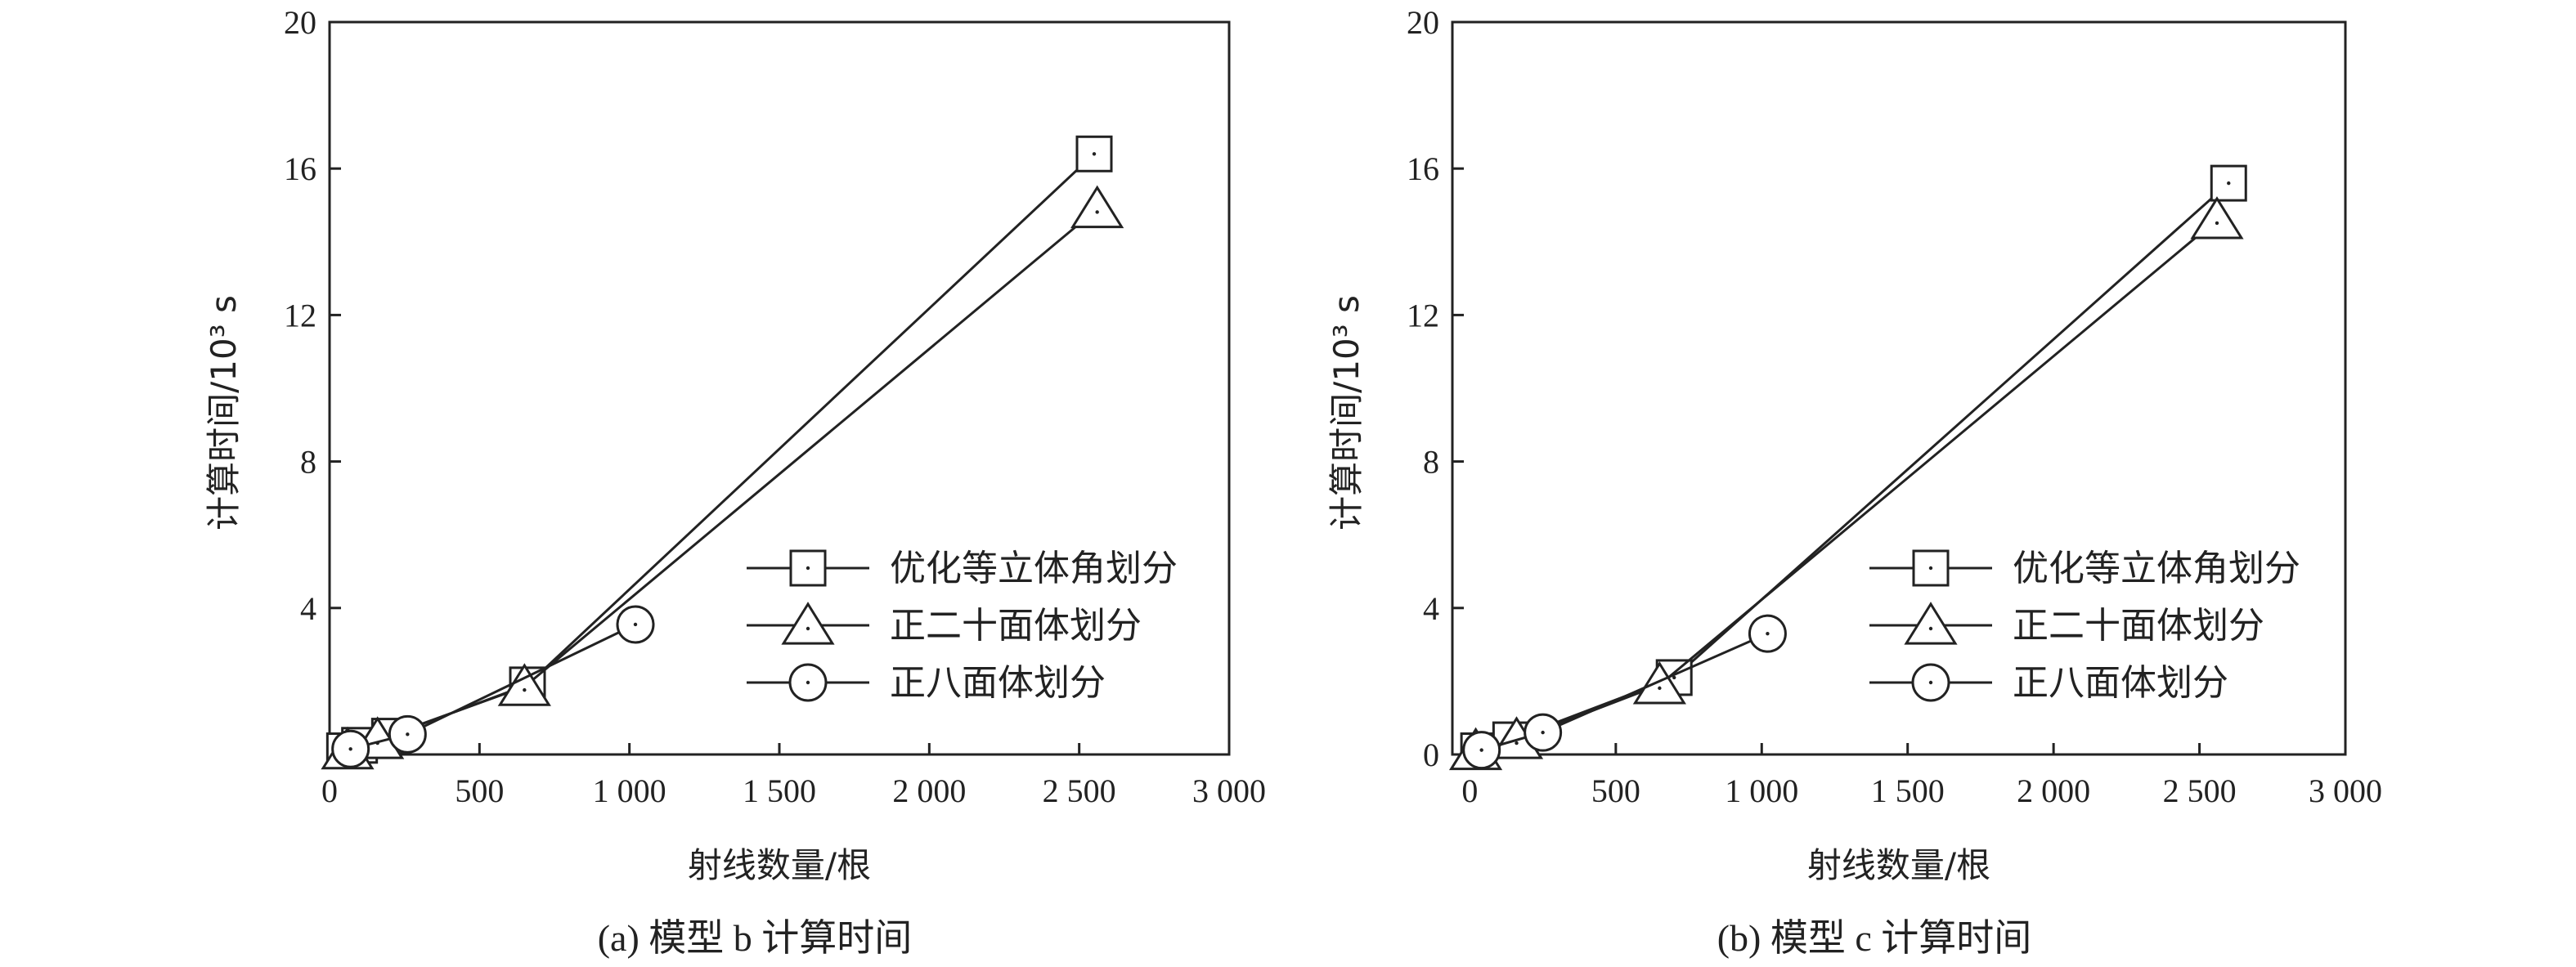  Describe the element at coordinates (755, 938) in the screenshot. I see `chart-caption: (a) 模型 b 计算时间` at that location.